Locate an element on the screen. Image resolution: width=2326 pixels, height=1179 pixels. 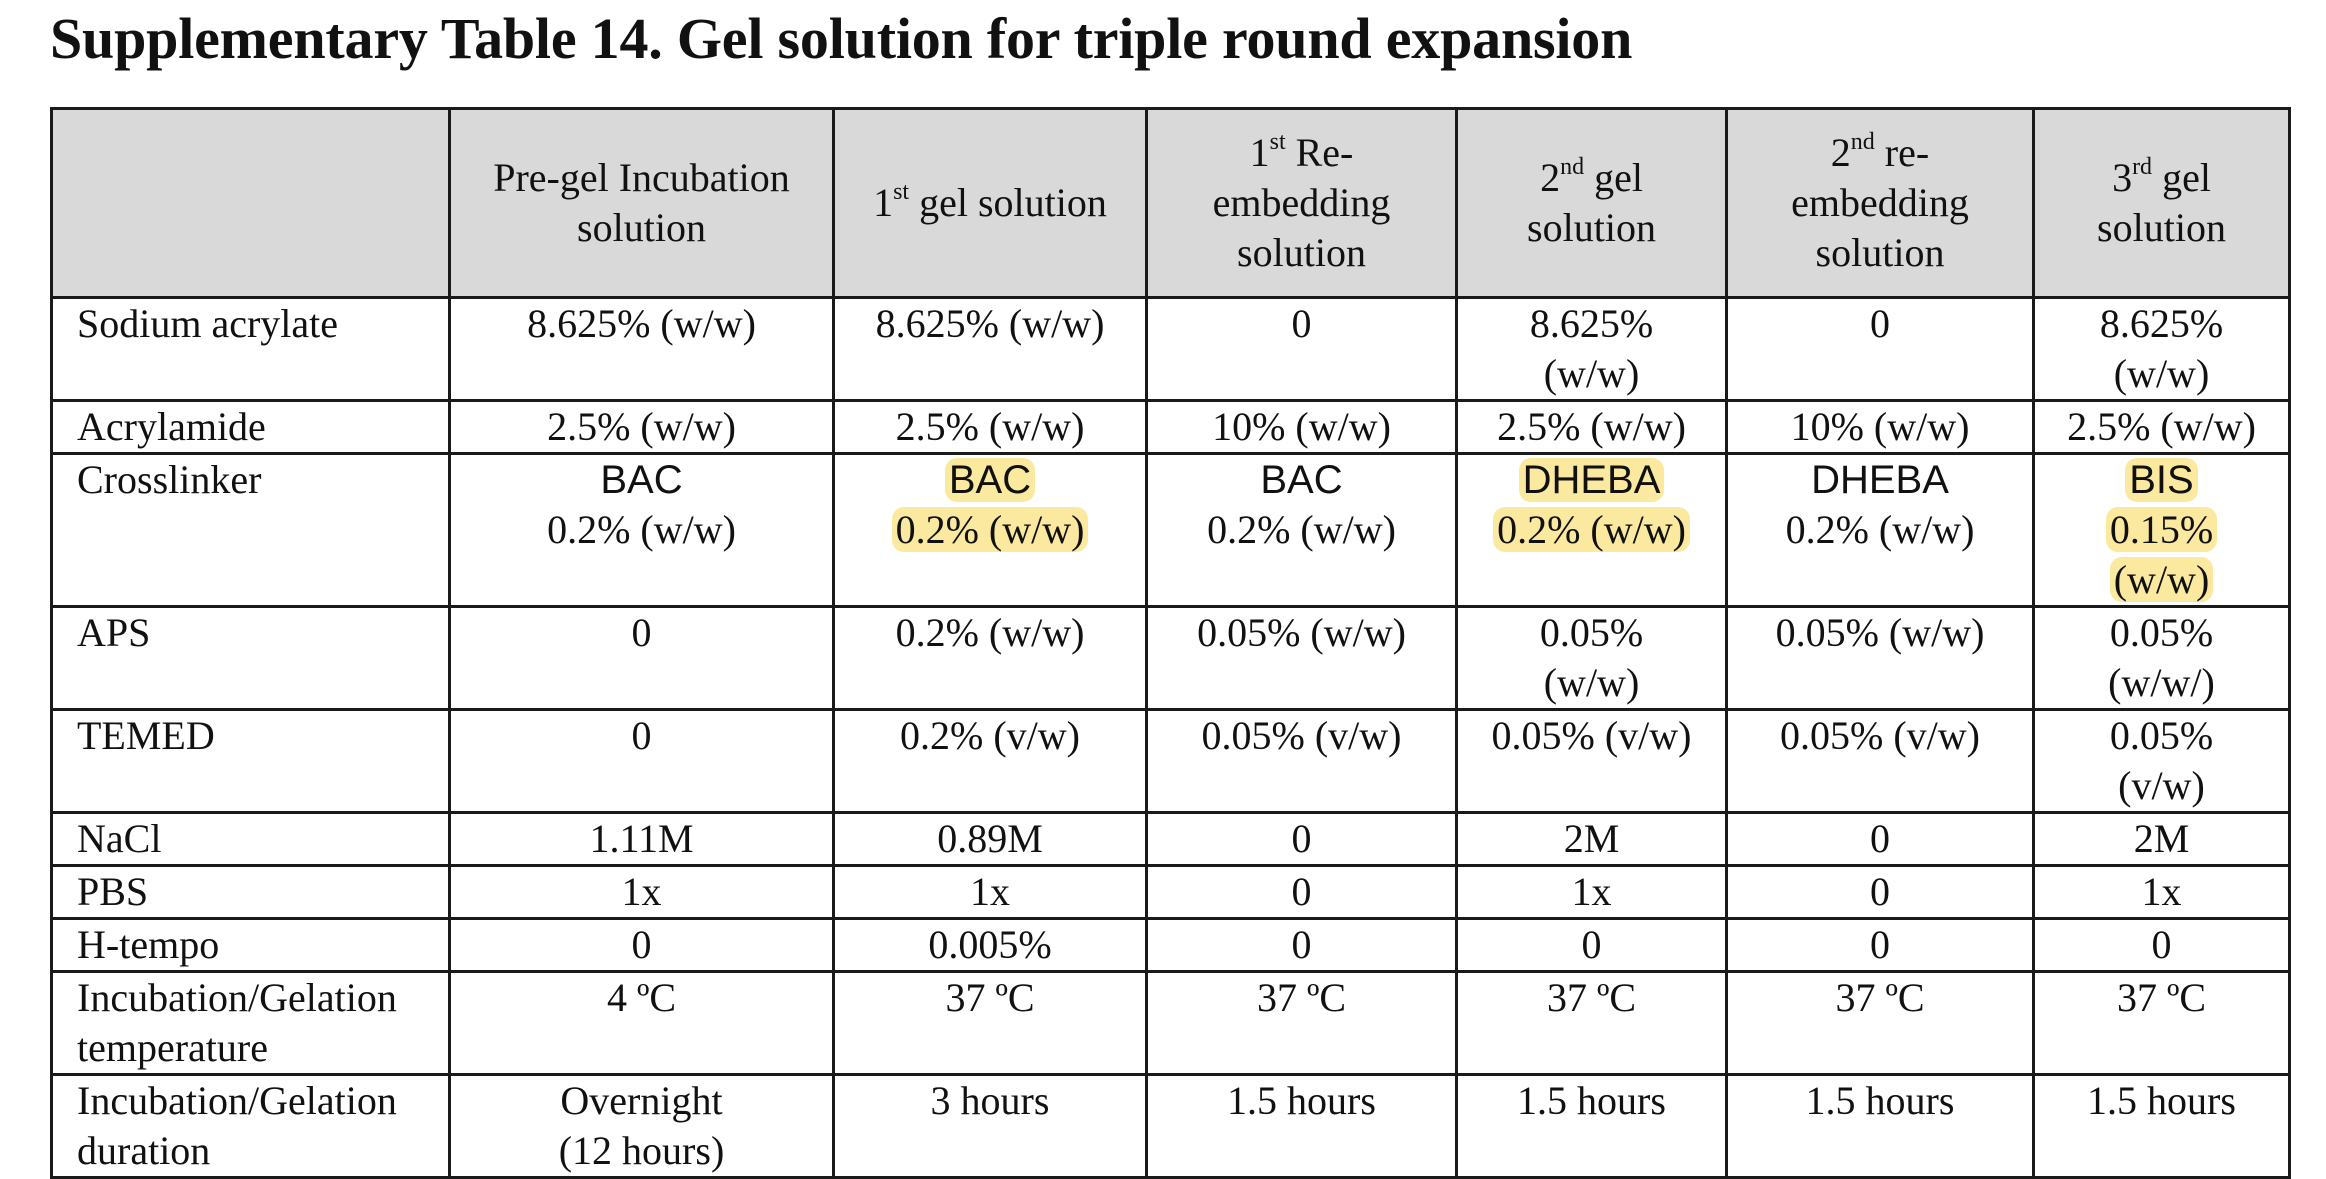
header-1st-re-embedding: 1st Re- embedding solution is located at coordinates (1301, 203).